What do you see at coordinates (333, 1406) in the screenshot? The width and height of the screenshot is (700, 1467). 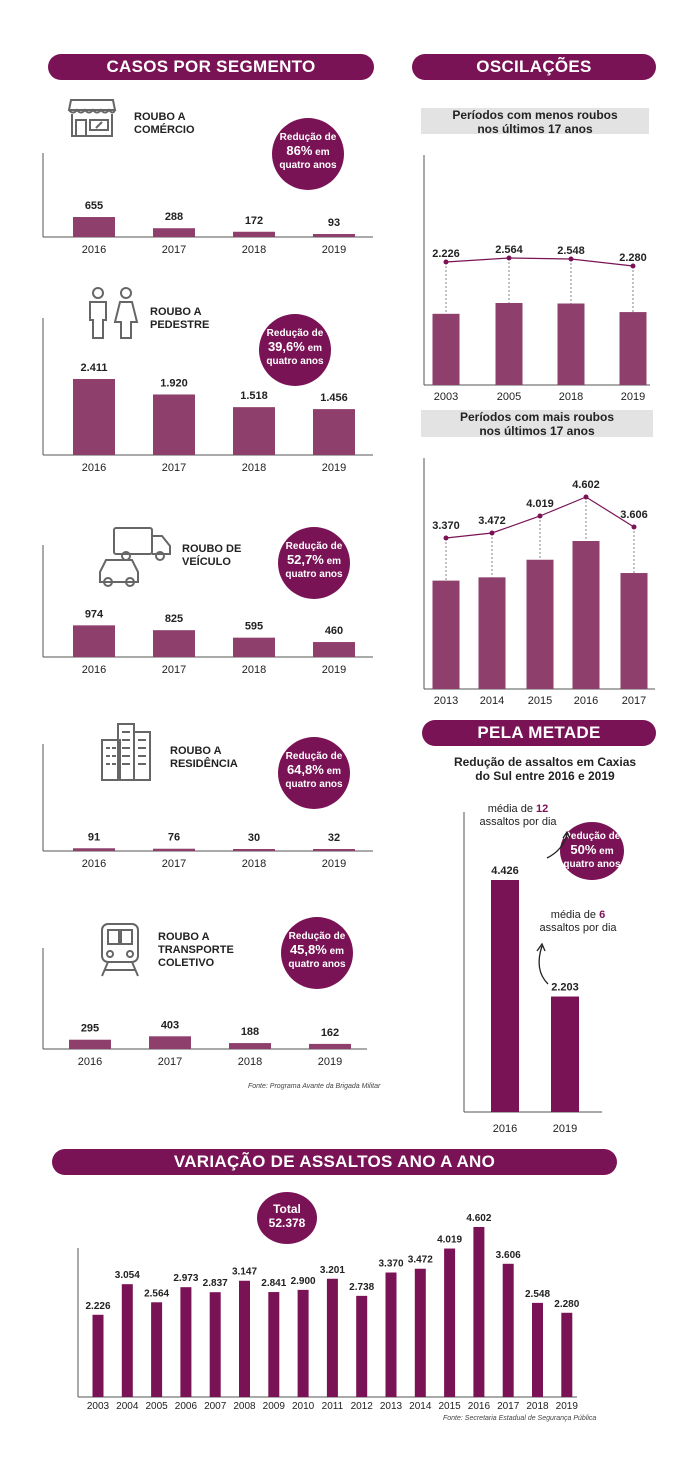 I see `tick-label: 2011` at bounding box center [333, 1406].